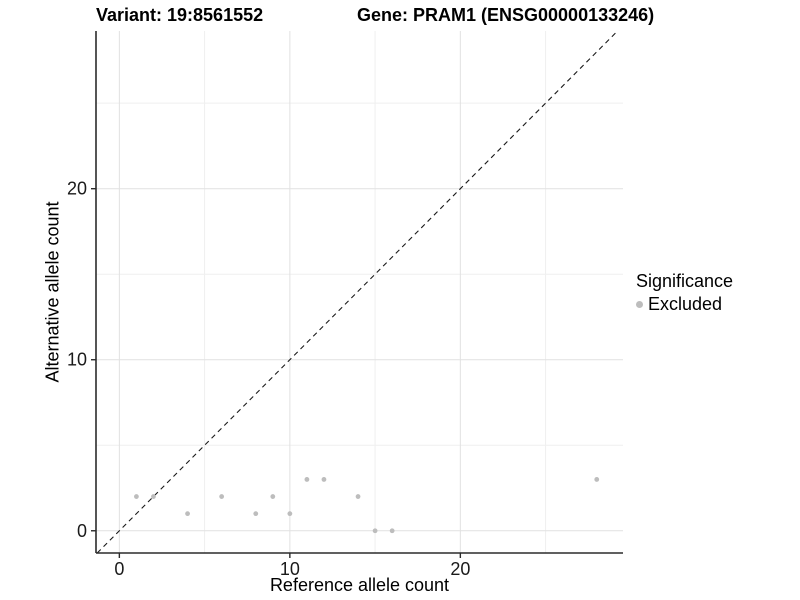 The height and width of the screenshot is (600, 800). Describe the element at coordinates (460, 569) in the screenshot. I see `x-tick-label: 20` at that location.